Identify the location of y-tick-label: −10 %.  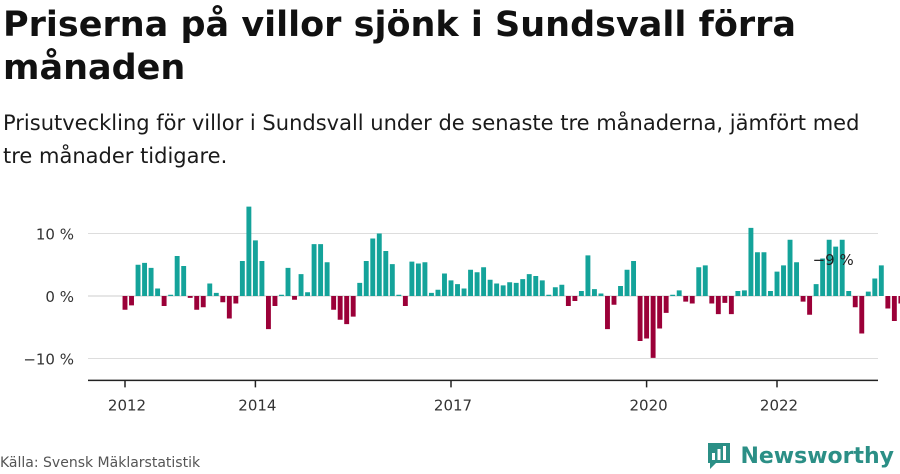
(48, 360).